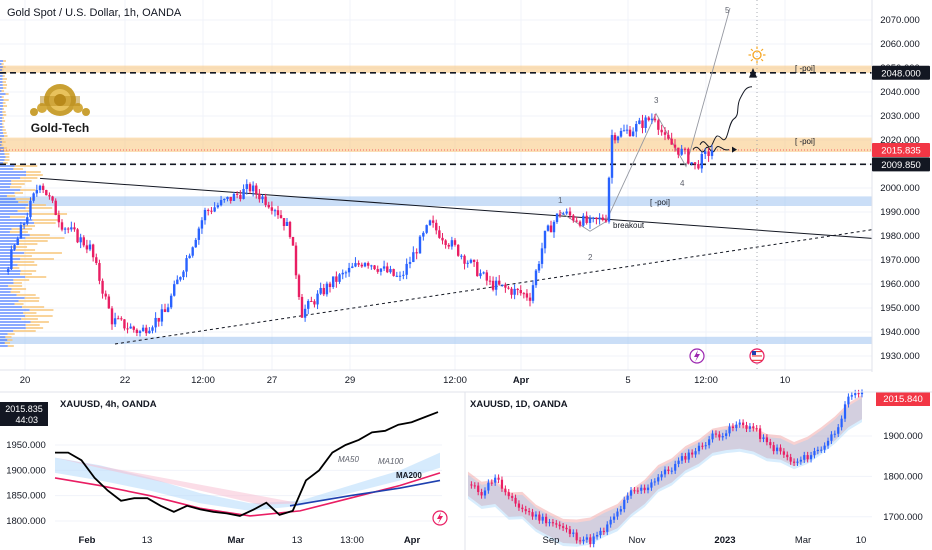  I want to click on time-tick-label: 29, so click(350, 380).